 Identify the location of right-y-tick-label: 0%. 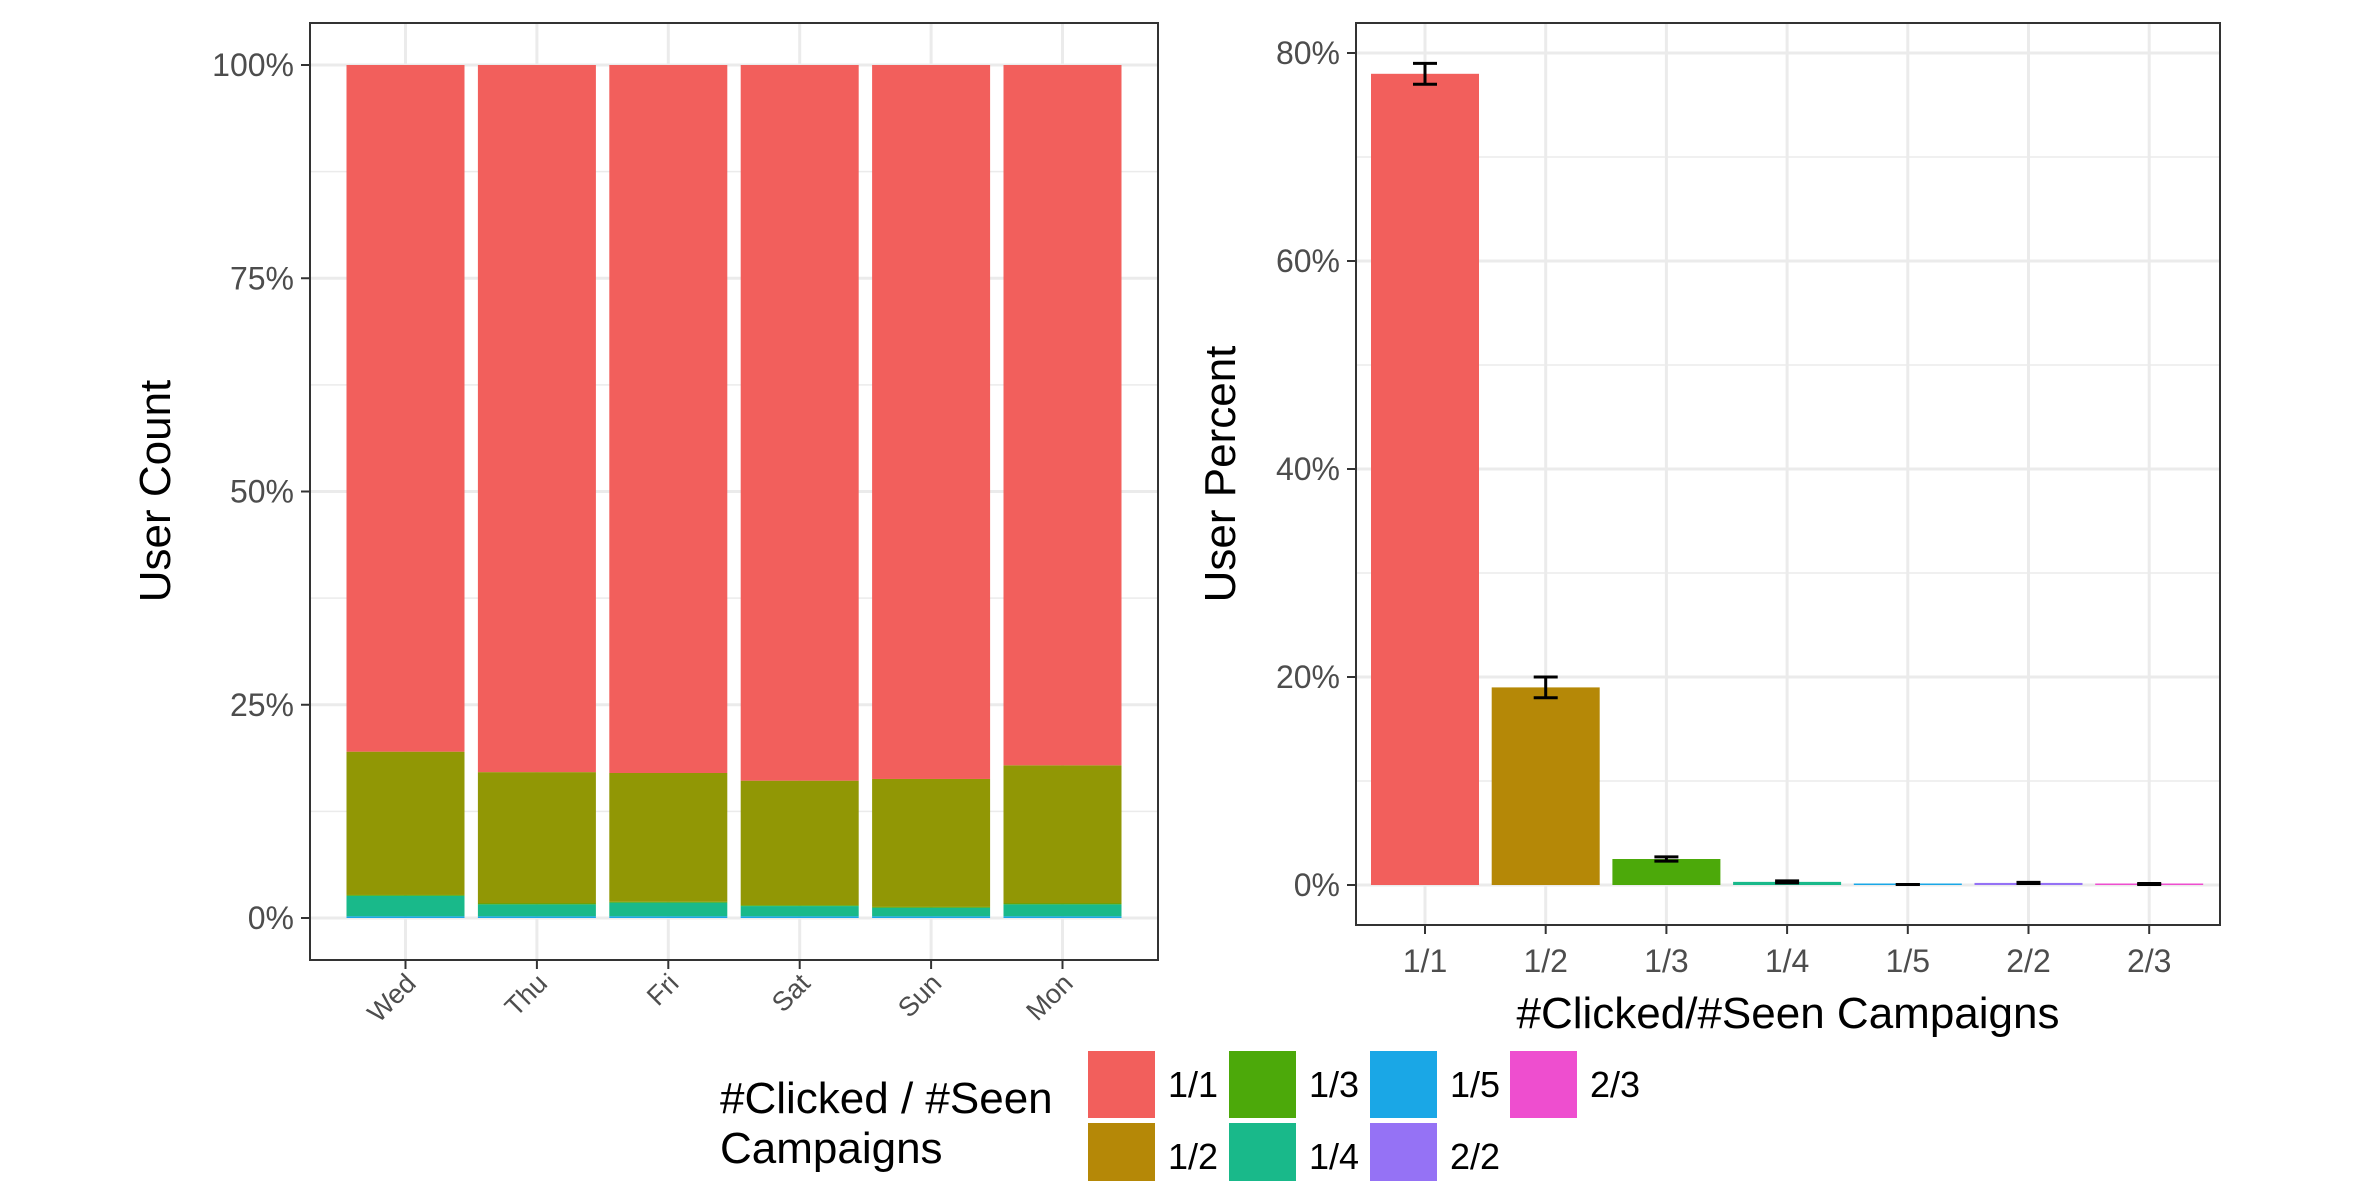
(1317, 885).